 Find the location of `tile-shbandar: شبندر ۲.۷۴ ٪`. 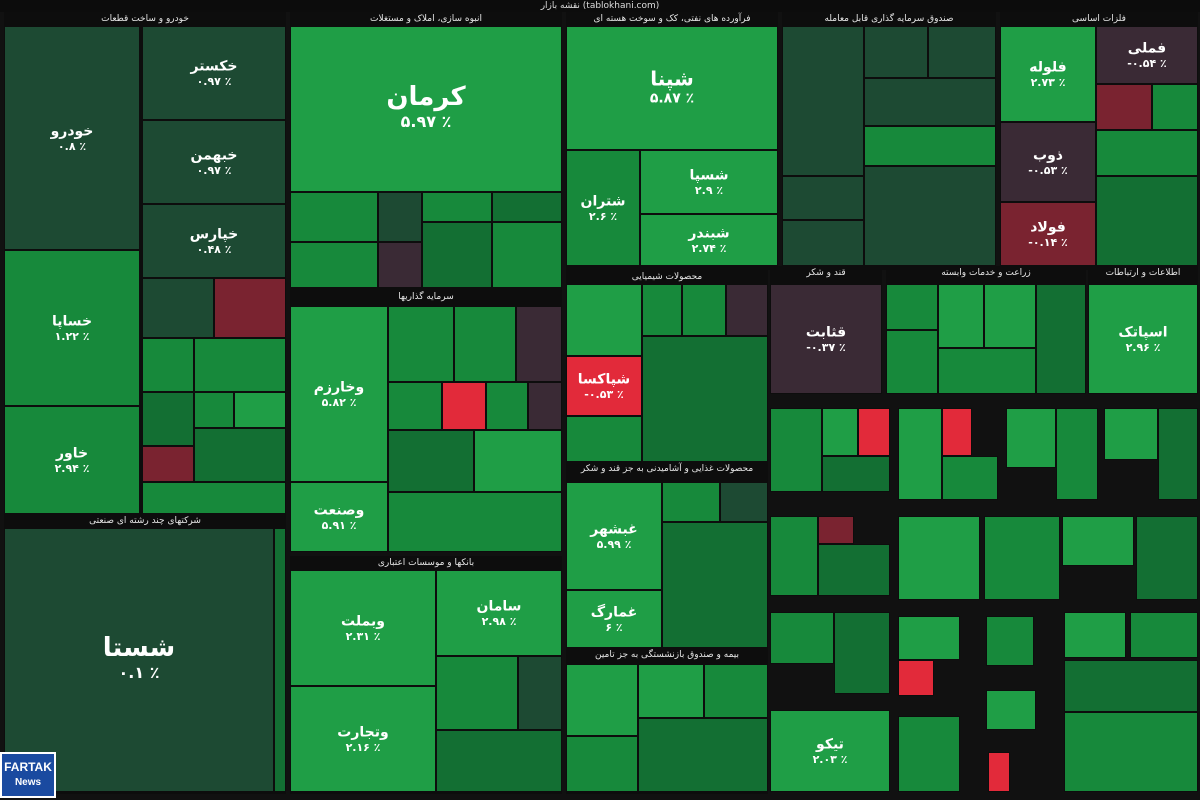

tile-shbandar: شبندر ۲.۷۴ ٪ is located at coordinates (709, 240).